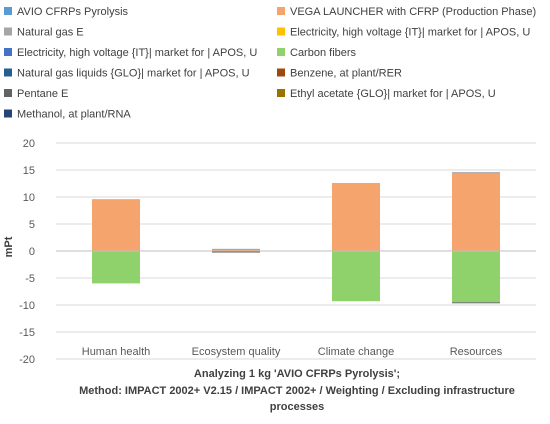 The height and width of the screenshot is (424, 550). Describe the element at coordinates (42, 94) in the screenshot. I see `legend-label: Pentane E` at that location.